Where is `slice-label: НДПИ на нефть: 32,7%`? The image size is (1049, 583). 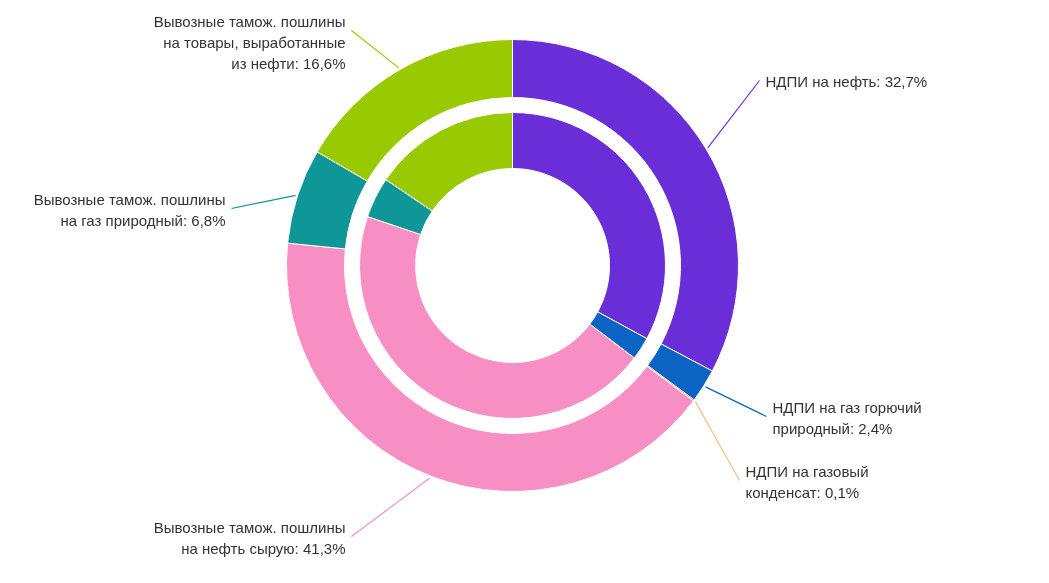 slice-label: НДПИ на нефть: 32,7% is located at coordinates (846, 81).